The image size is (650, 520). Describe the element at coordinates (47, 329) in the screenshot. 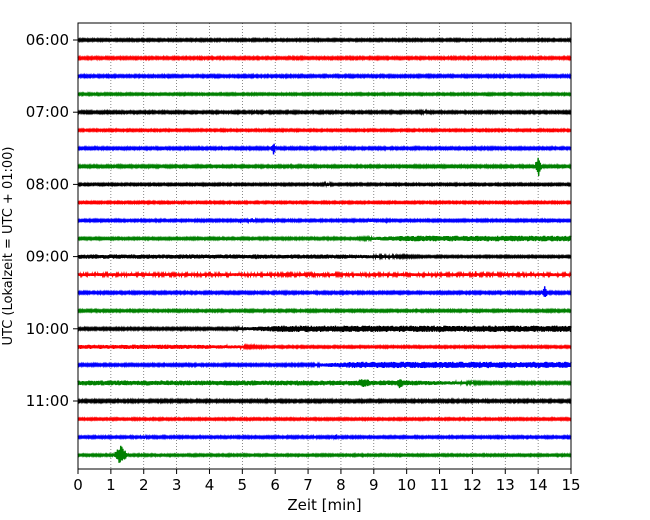

I see `y-tick-label: 10:00` at that location.